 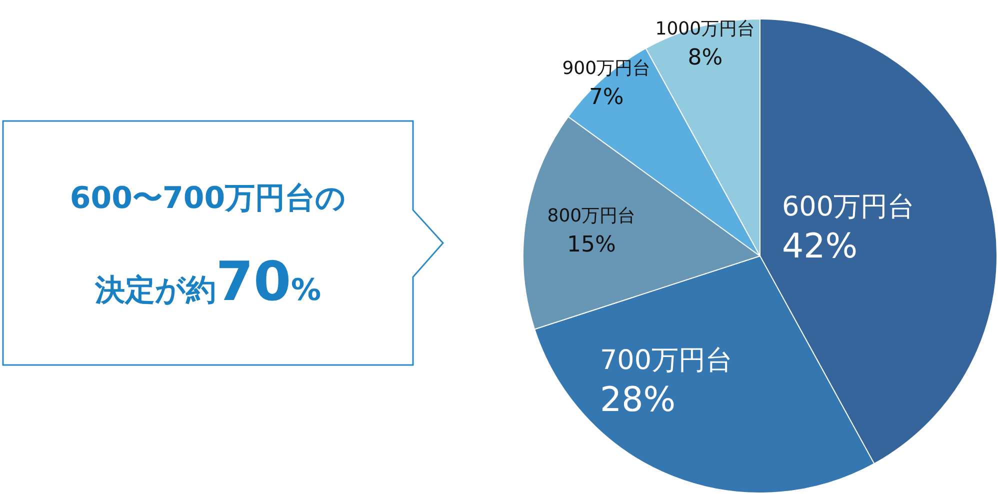 What do you see at coordinates (591, 245) in the screenshot?
I see `data-label: 15%` at bounding box center [591, 245].